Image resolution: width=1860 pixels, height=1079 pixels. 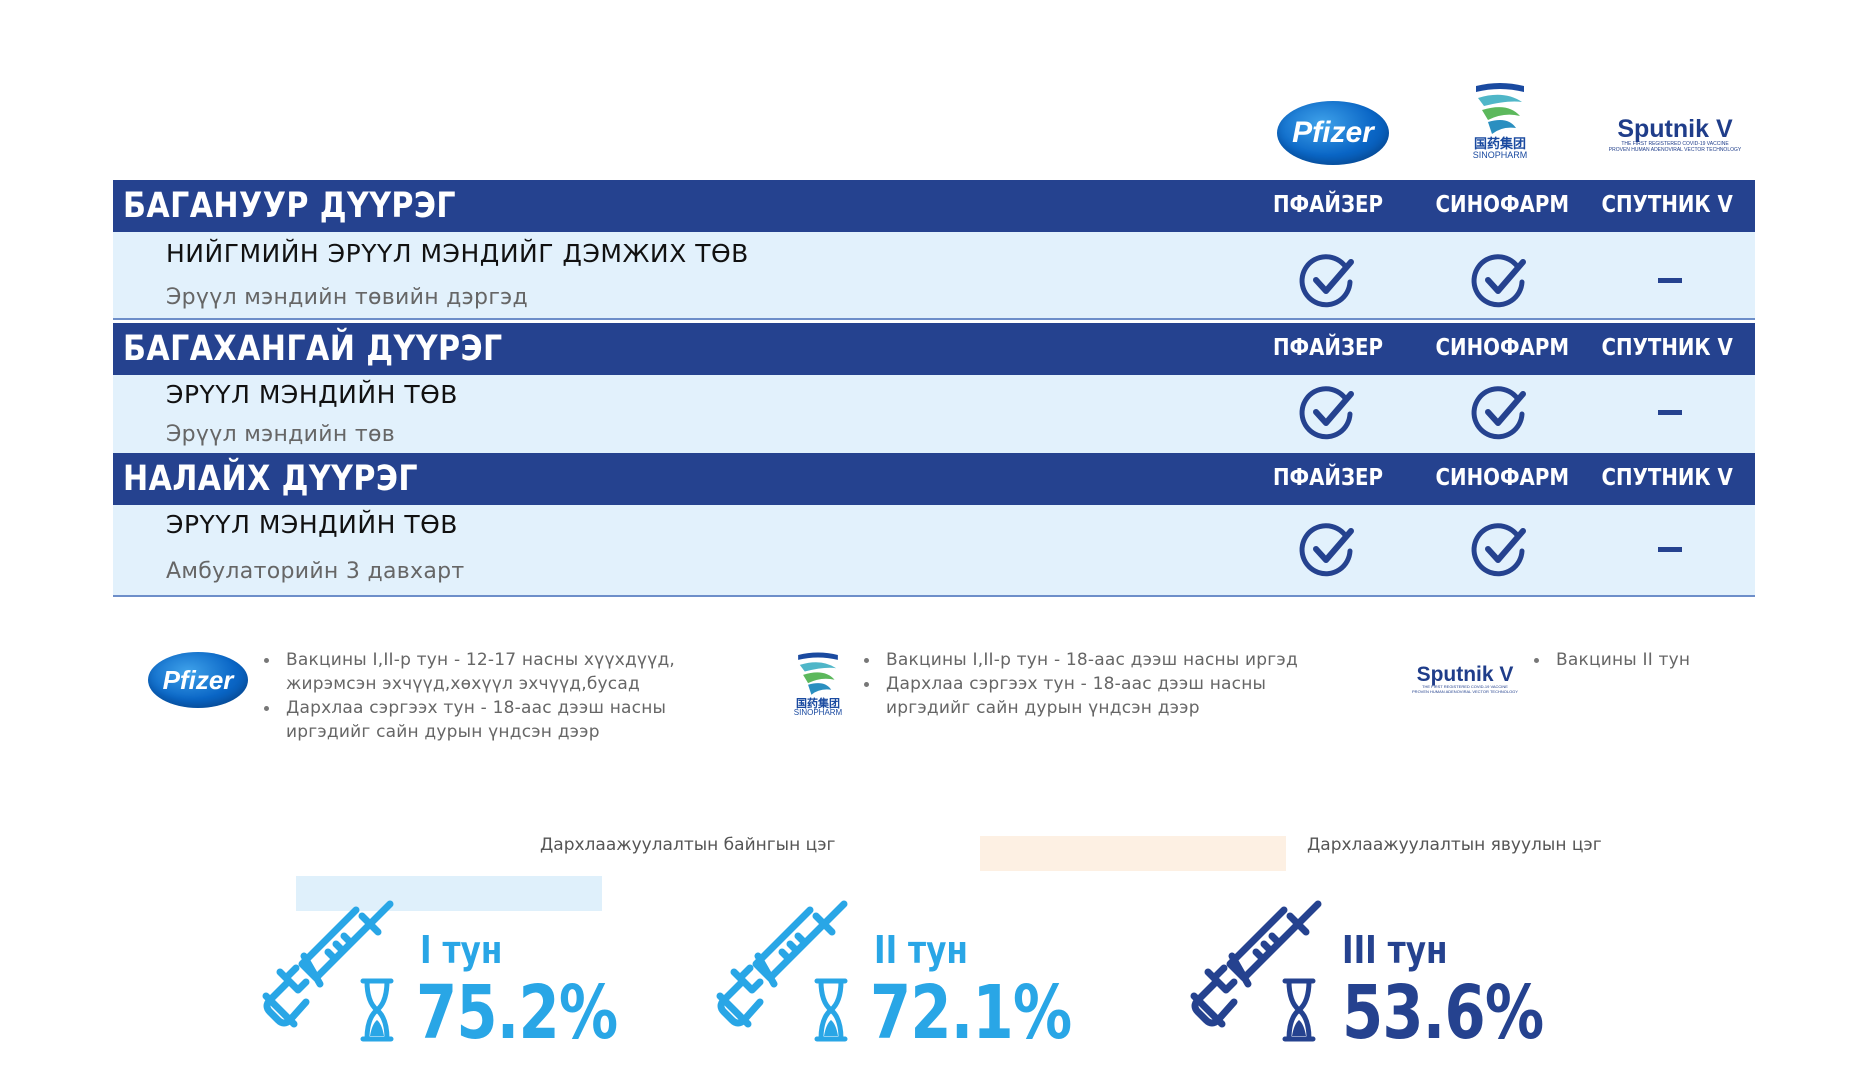 I want to click on district-name: БАГАХАНГАЙ ДҮҮРЭГ, so click(x=313, y=349).